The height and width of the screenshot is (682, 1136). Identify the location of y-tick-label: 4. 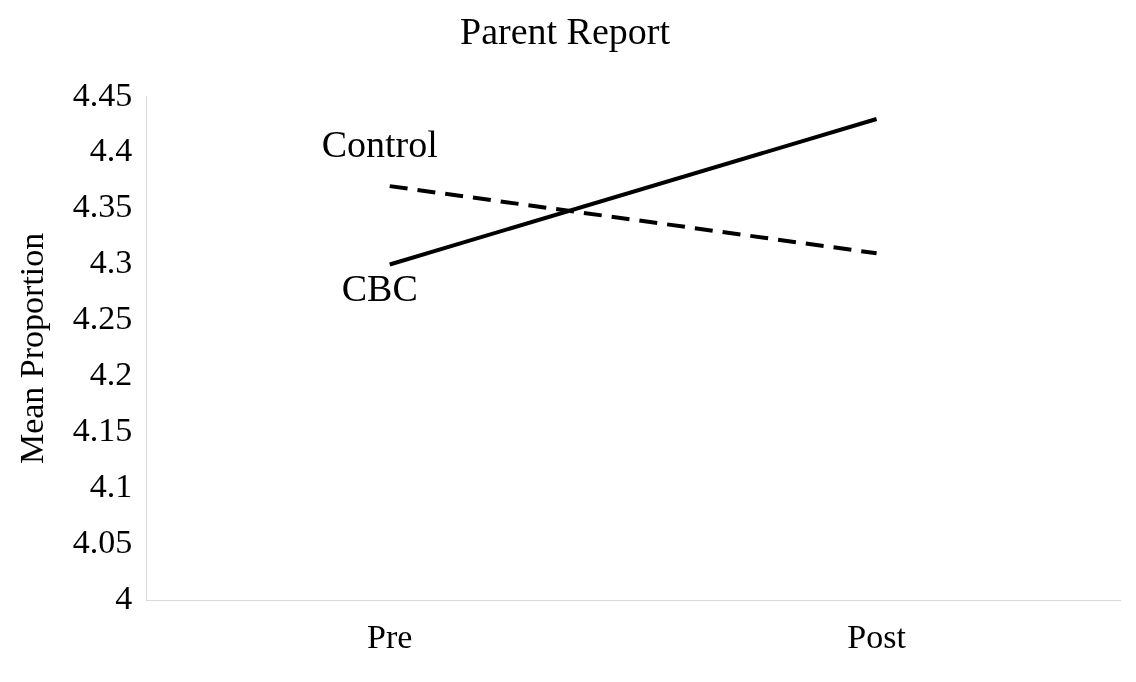
(124, 598).